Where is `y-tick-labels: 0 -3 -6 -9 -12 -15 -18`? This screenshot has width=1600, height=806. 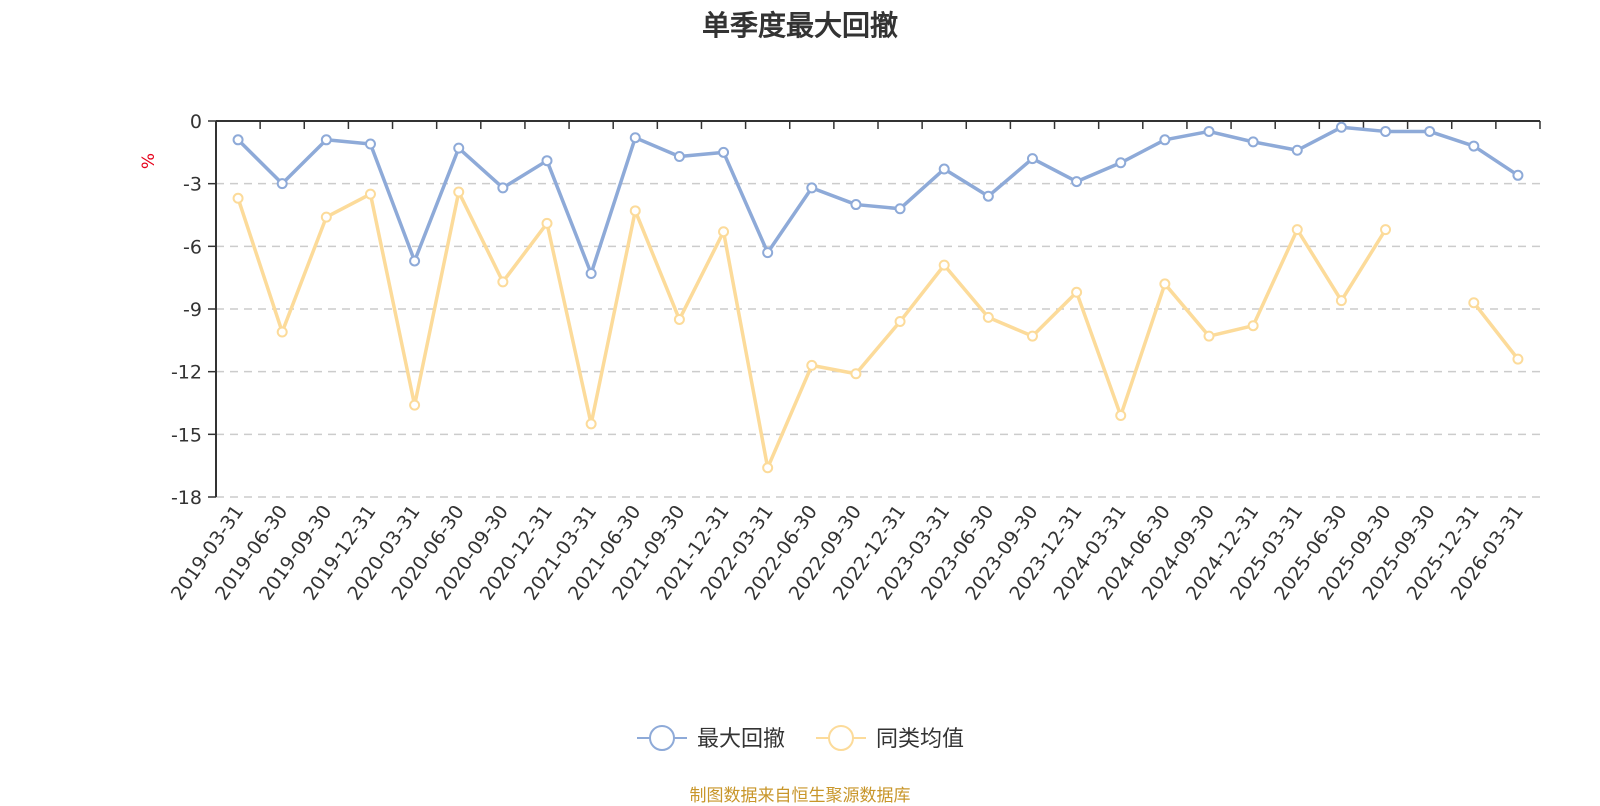 y-tick-labels: 0 -3 -6 -9 -12 -15 -18 is located at coordinates (186, 310).